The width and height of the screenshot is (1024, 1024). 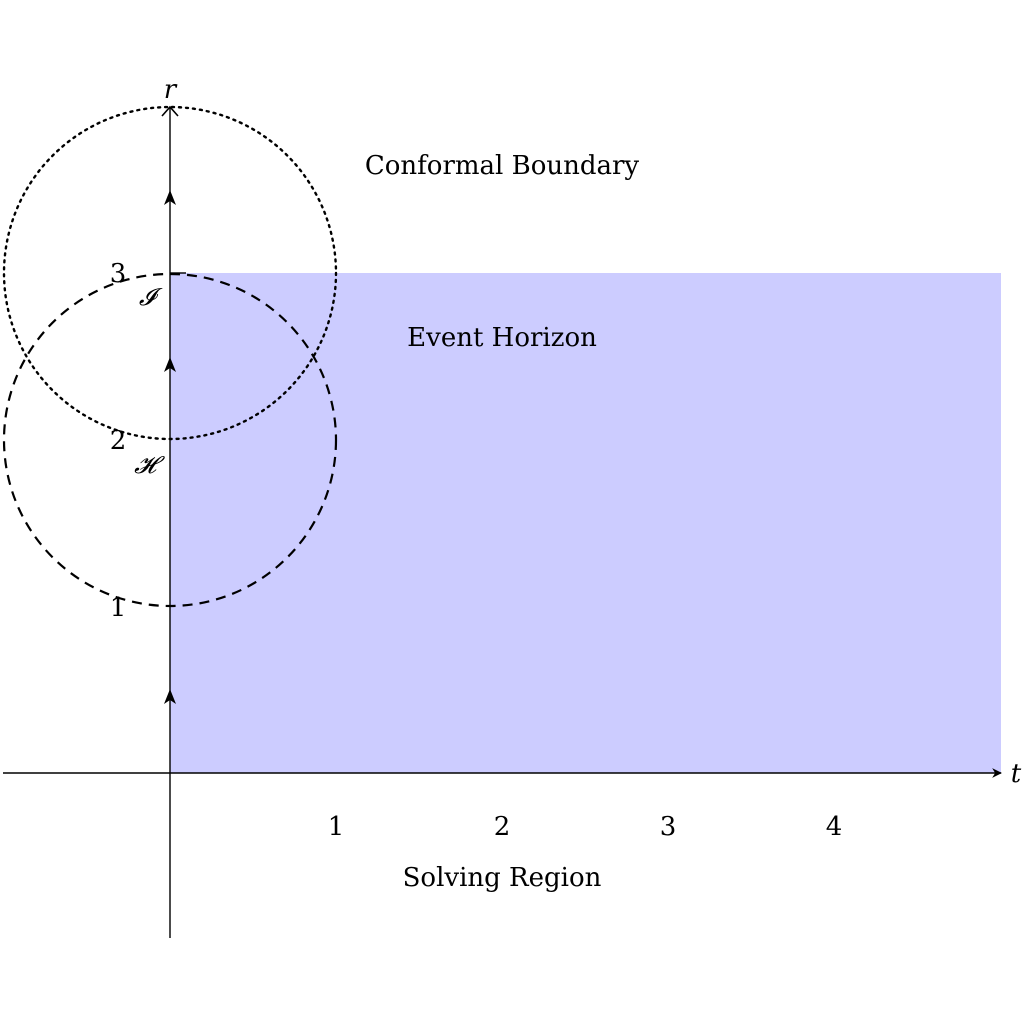 I want to click on r-tick-label: 2, so click(x=118, y=441).